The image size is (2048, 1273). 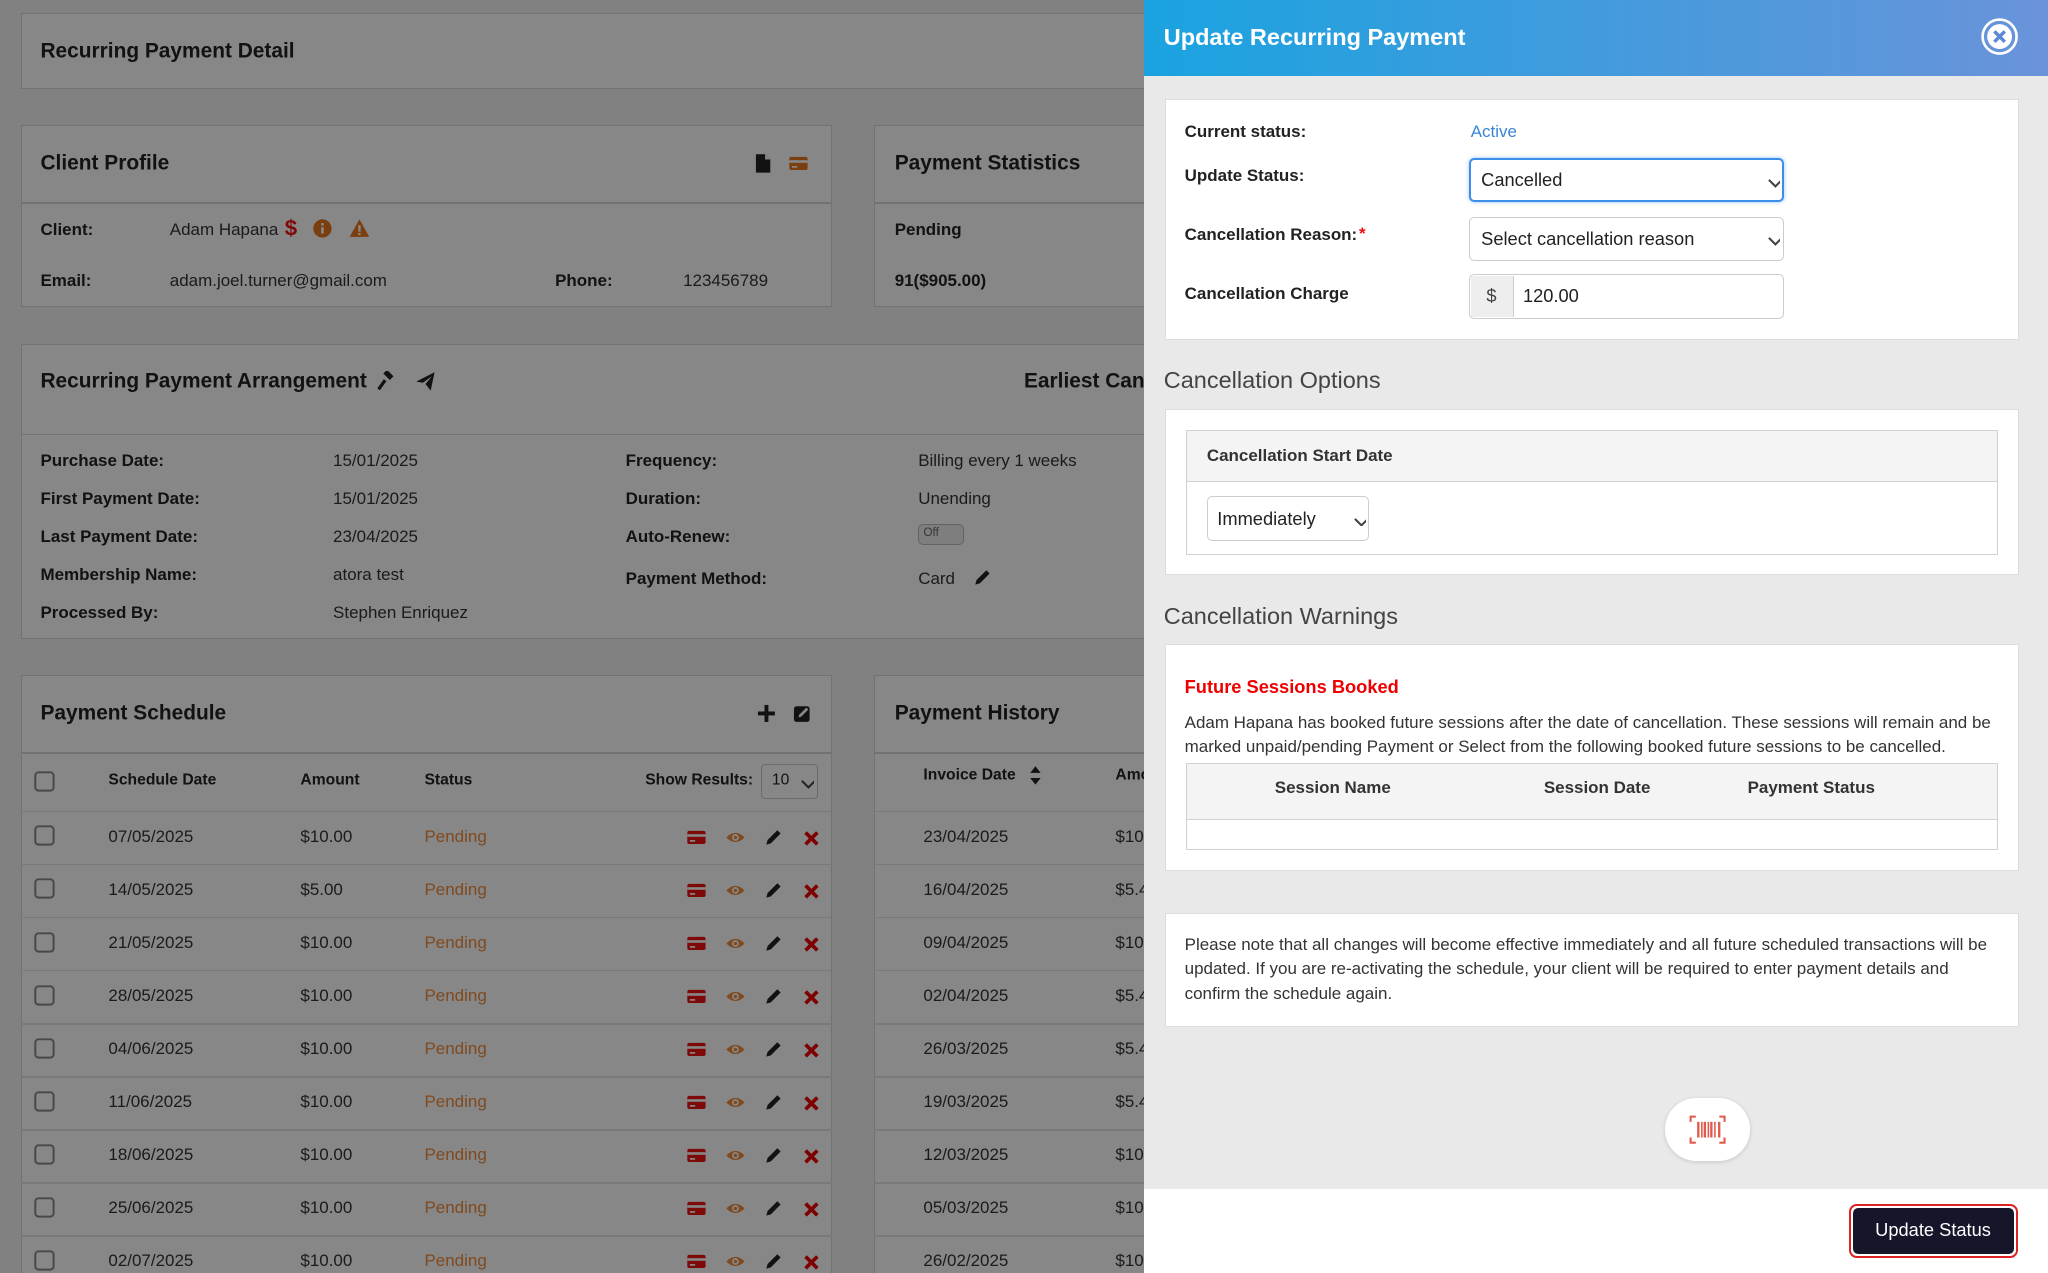 I want to click on submit-button, so click(x=1934, y=1231).